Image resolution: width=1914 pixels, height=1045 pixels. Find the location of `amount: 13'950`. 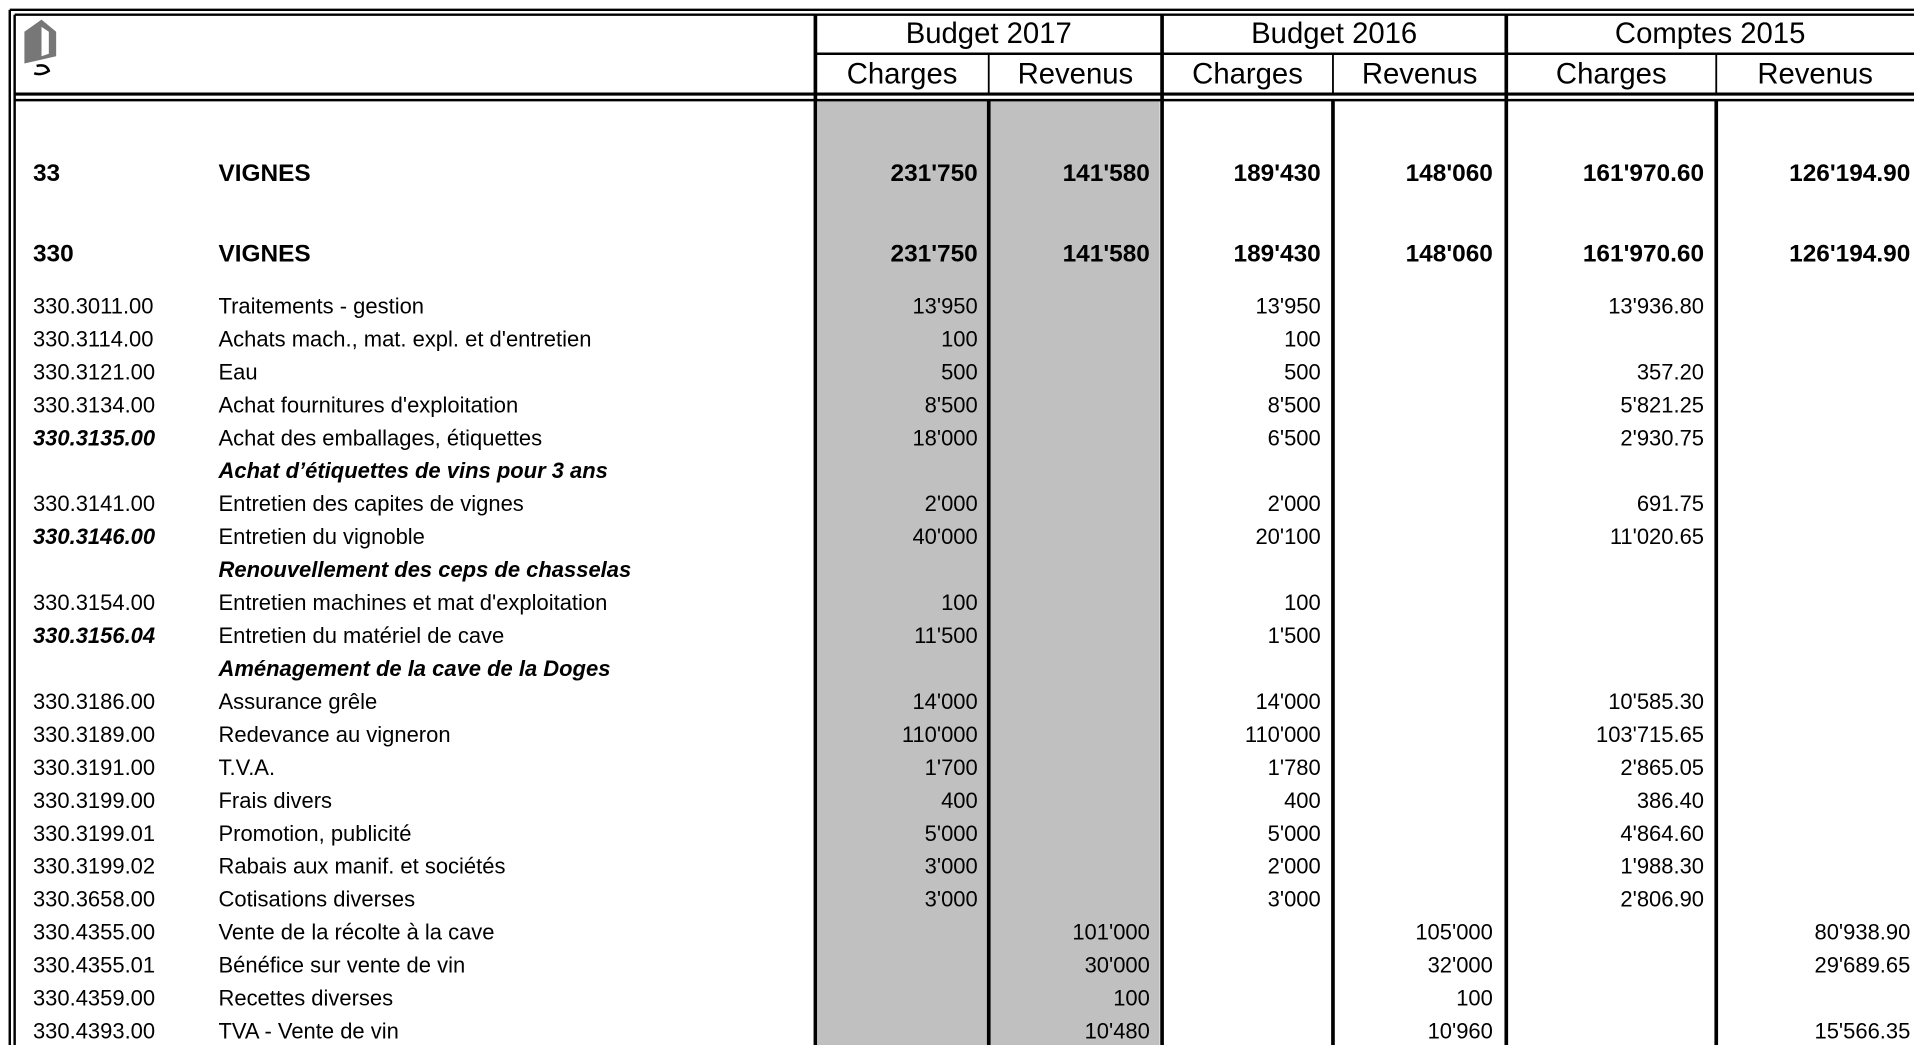

amount: 13'950 is located at coordinates (1287, 305).